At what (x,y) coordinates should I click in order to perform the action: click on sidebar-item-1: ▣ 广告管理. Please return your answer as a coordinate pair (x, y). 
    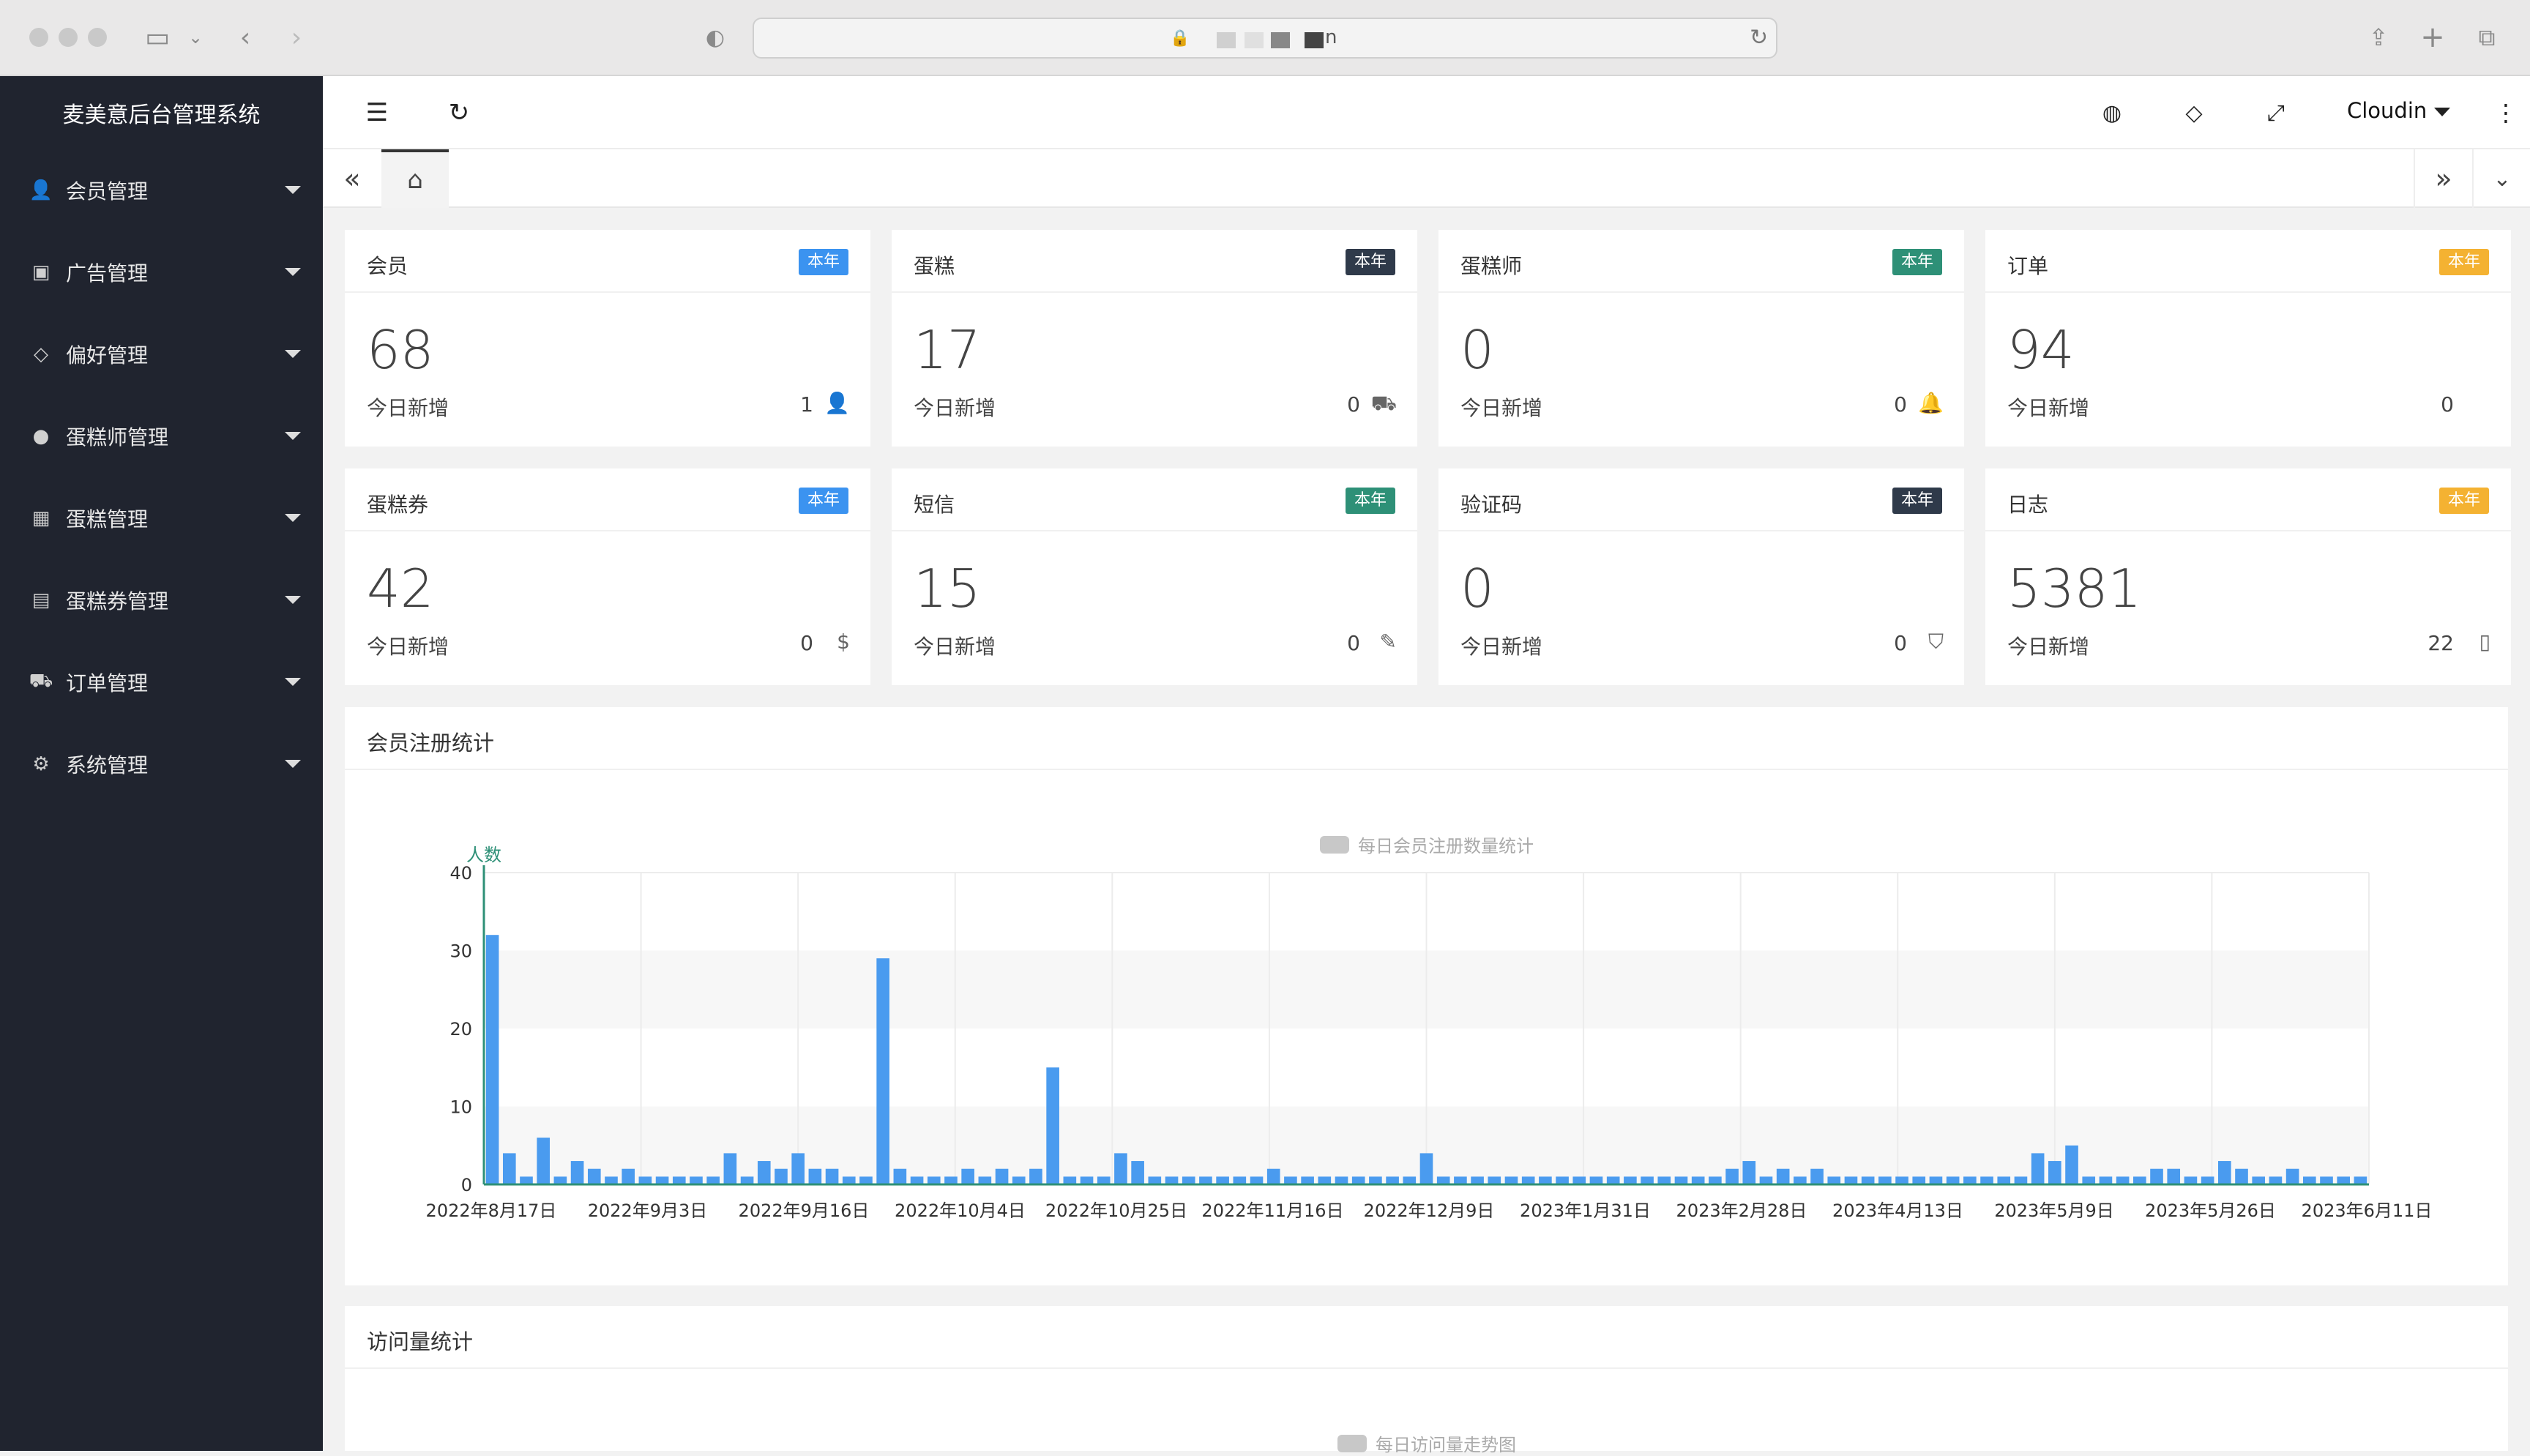
    Looking at the image, I should click on (162, 272).